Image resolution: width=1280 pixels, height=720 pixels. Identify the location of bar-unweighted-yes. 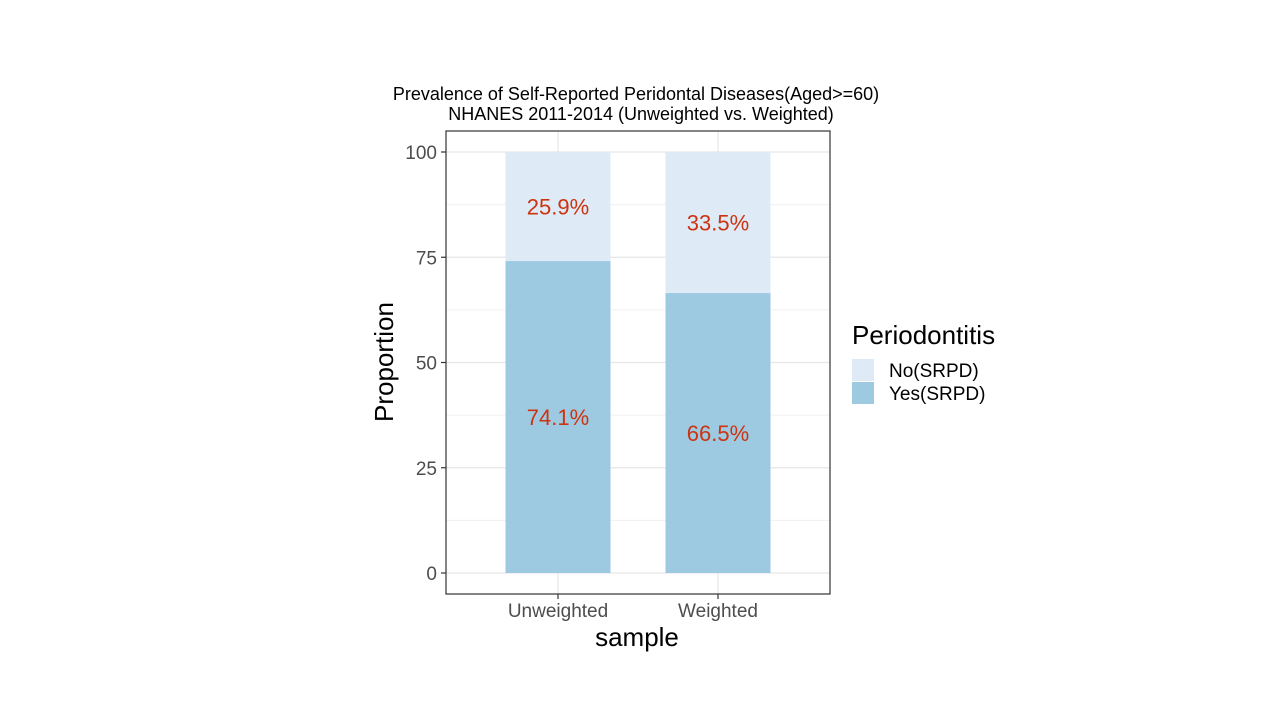
(558, 417).